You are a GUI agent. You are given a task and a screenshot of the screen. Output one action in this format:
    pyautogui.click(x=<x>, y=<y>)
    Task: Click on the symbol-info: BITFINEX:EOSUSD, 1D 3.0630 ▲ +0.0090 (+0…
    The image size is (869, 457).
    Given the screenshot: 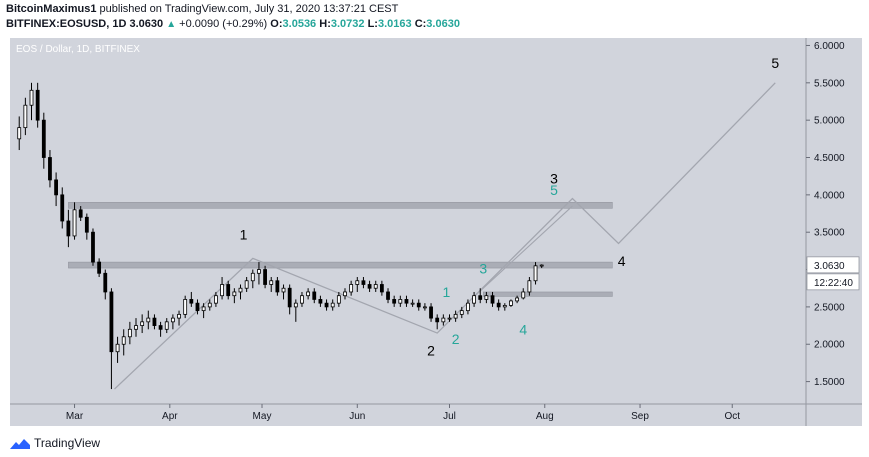 What is the action you would take?
    pyautogui.click(x=233, y=24)
    